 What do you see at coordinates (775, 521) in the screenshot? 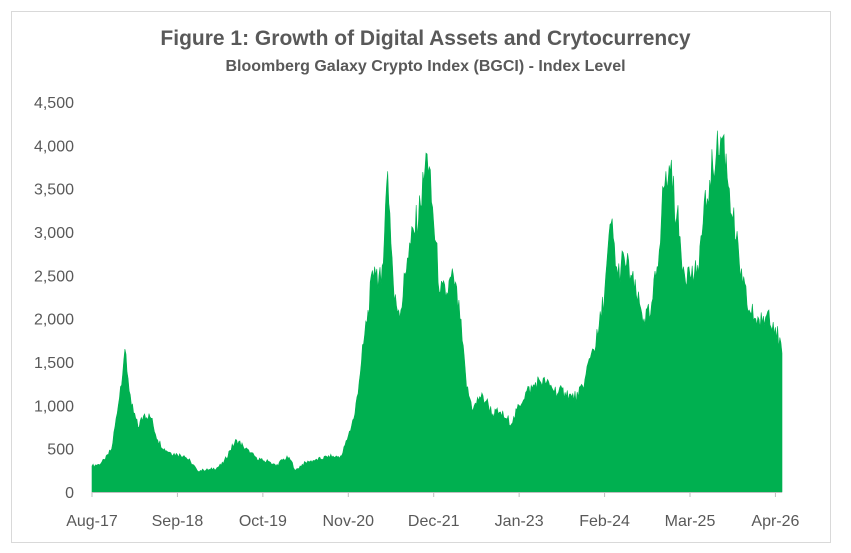
I see `x-tick-label: Apr-26` at bounding box center [775, 521].